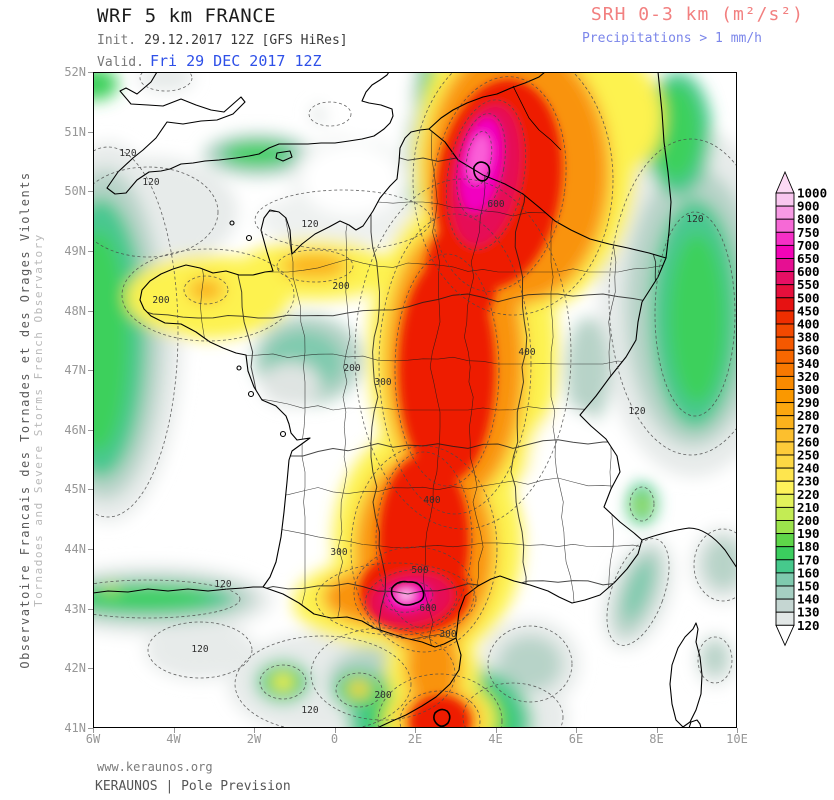 This screenshot has width=834, height=800. I want to click on legend-value: 290, so click(808, 402).